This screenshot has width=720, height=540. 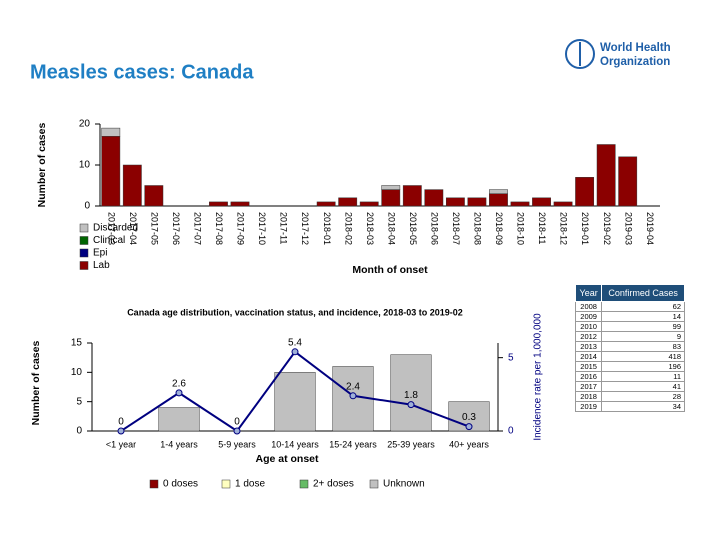 What do you see at coordinates (100, 253) in the screenshot?
I see `legend-label: Epi` at bounding box center [100, 253].